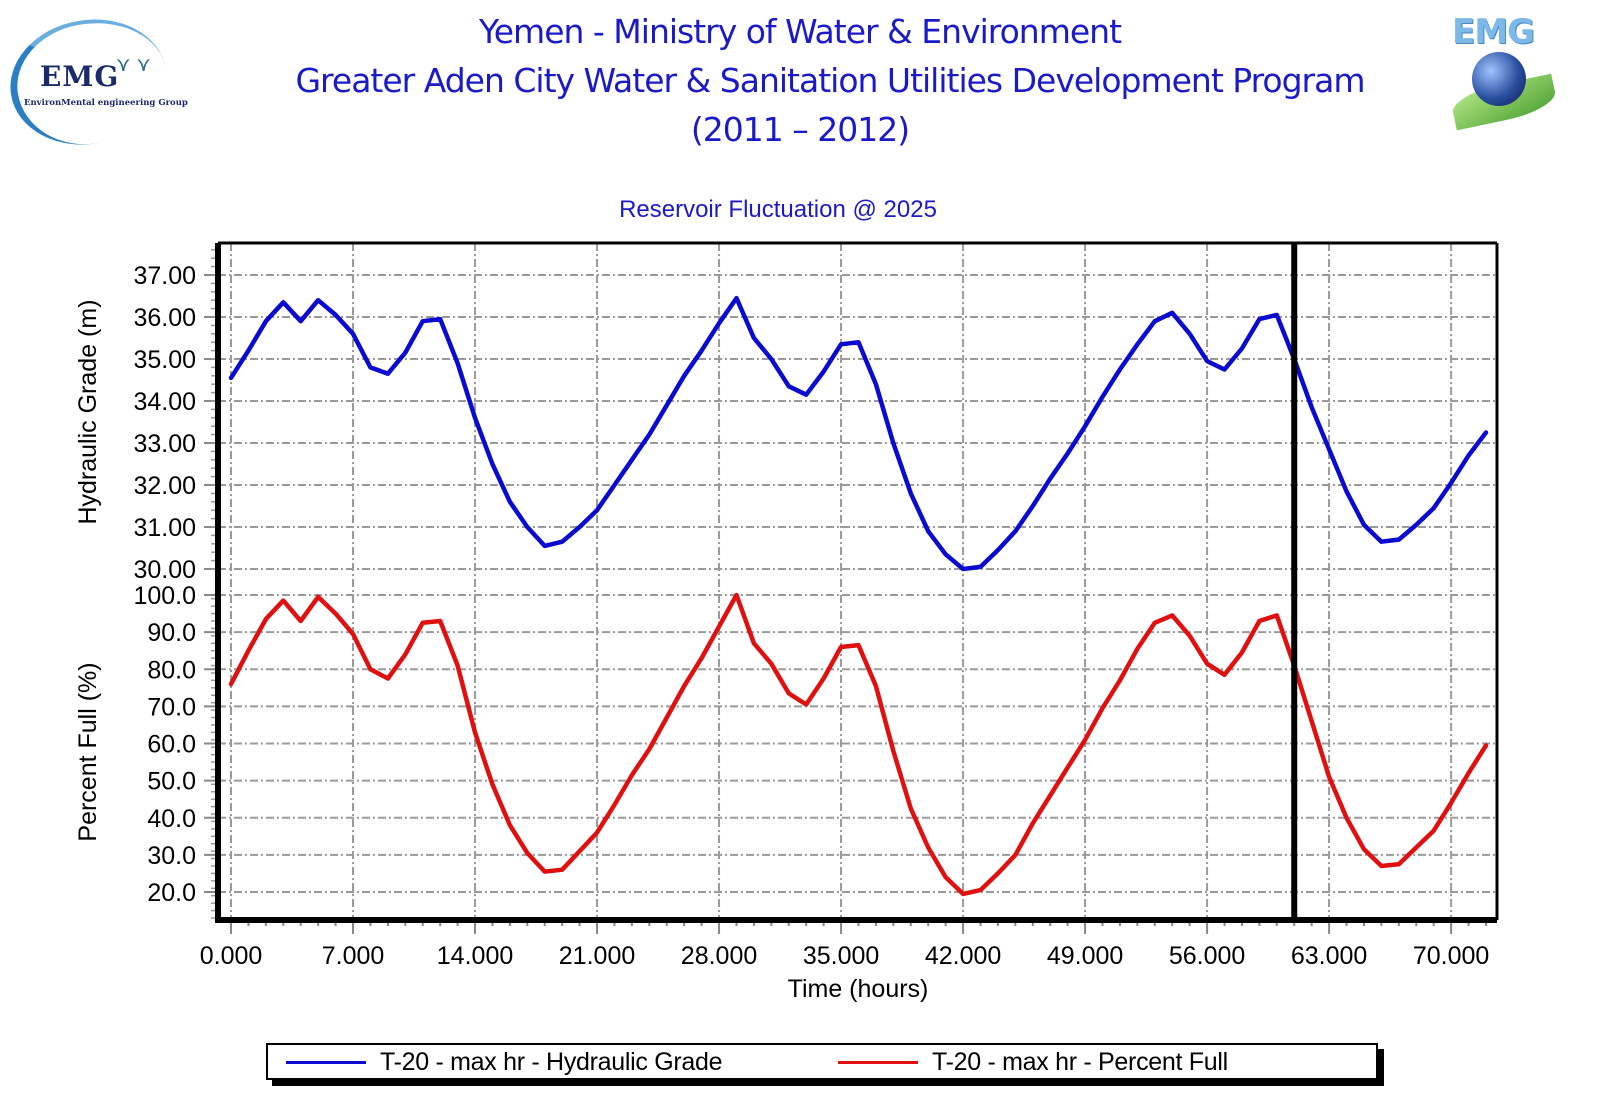  Describe the element at coordinates (164, 596) in the screenshot. I see `y-tick-label: 100.0` at that location.